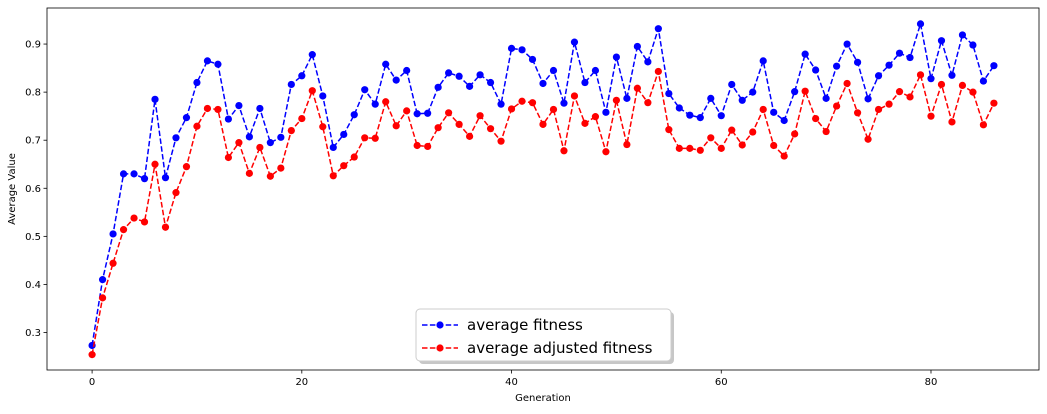 The width and height of the screenshot is (1047, 414). I want to click on legend-label: average adjusted fitness, so click(560, 348).